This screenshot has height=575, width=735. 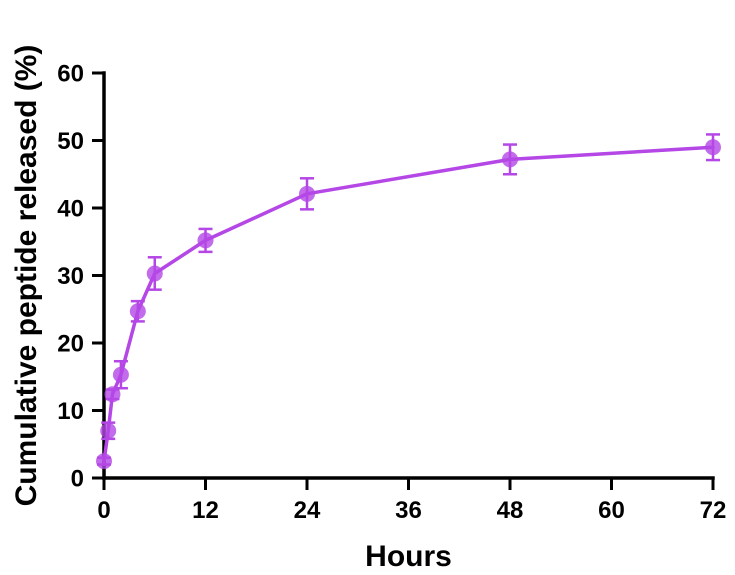 I want to click on y-axis: 0 10 20 30 40 50 60, so click(x=81, y=277).